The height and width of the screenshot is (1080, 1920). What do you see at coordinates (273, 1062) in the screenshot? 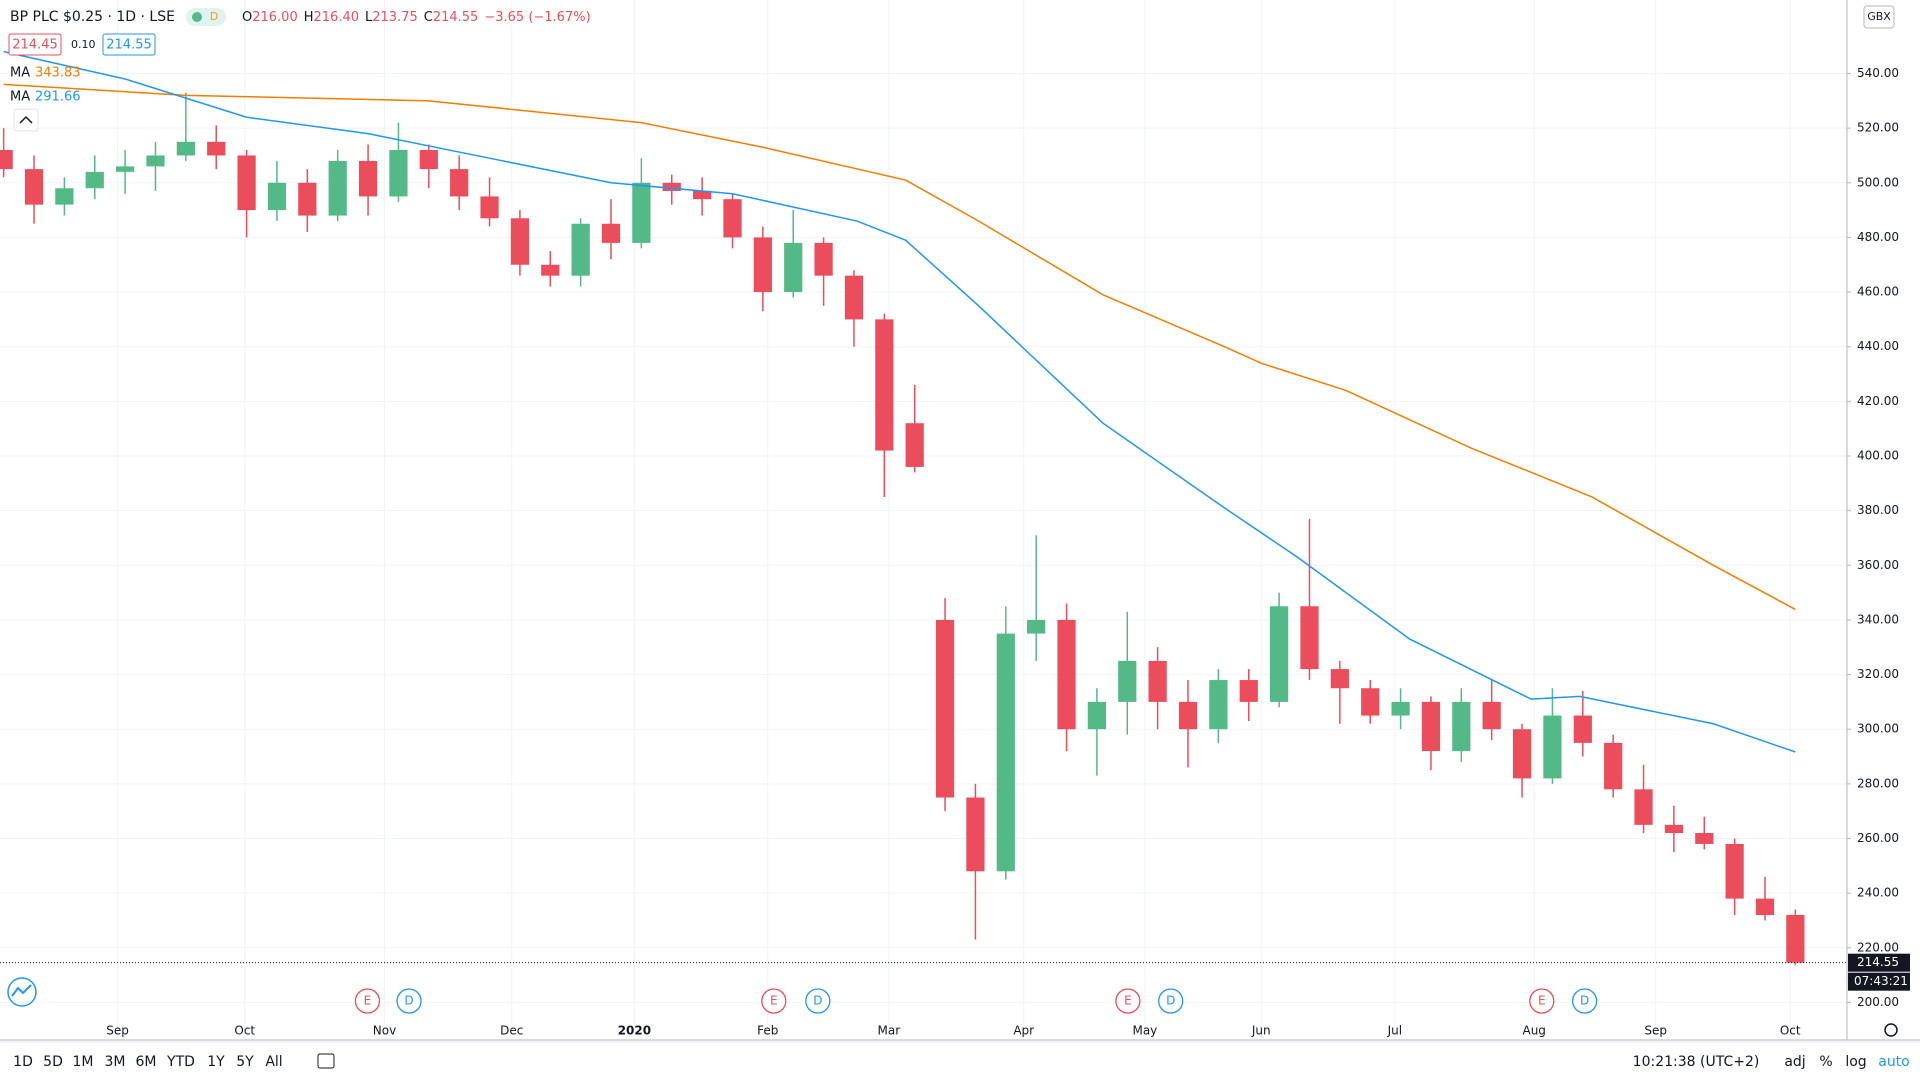
I see `range-button: All` at bounding box center [273, 1062].